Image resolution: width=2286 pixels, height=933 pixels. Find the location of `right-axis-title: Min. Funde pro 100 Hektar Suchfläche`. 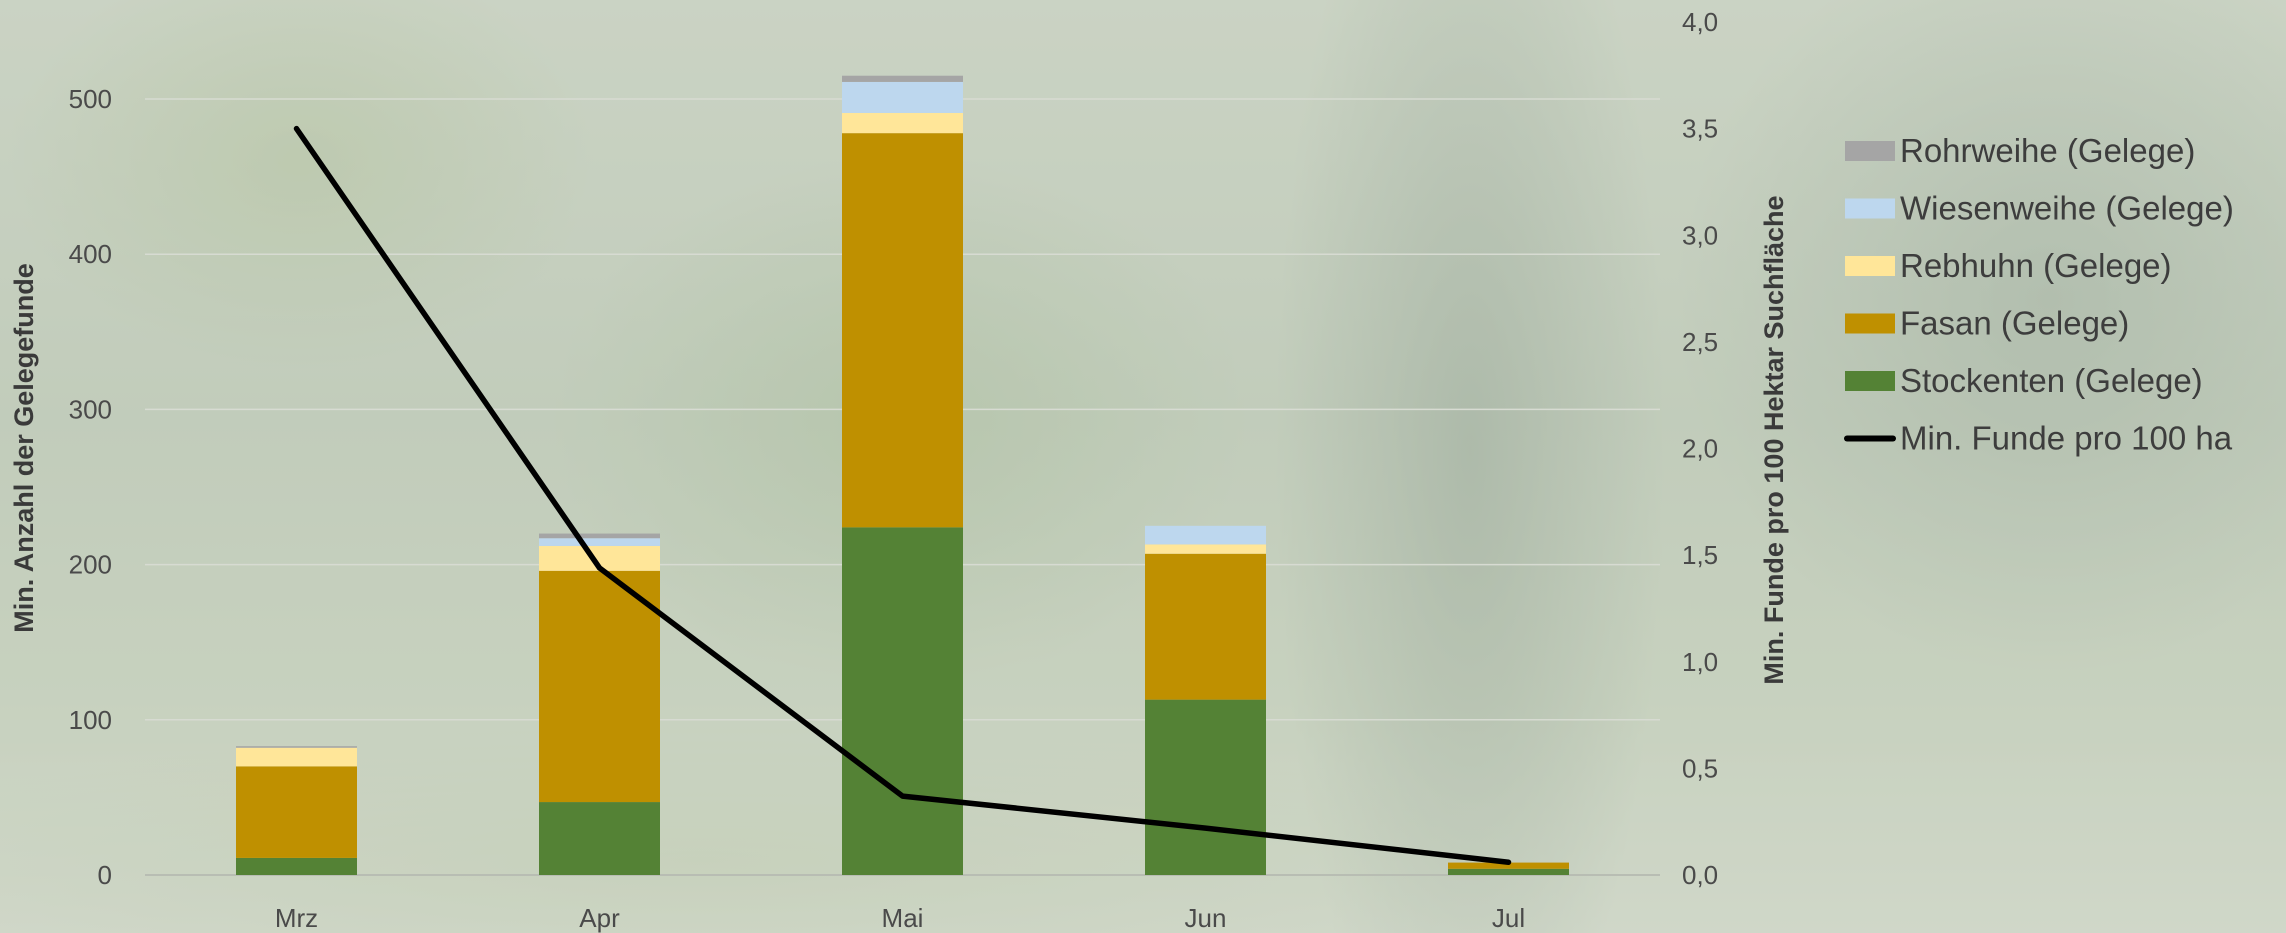

right-axis-title: Min. Funde pro 100 Hektar Suchfläche is located at coordinates (1774, 439).